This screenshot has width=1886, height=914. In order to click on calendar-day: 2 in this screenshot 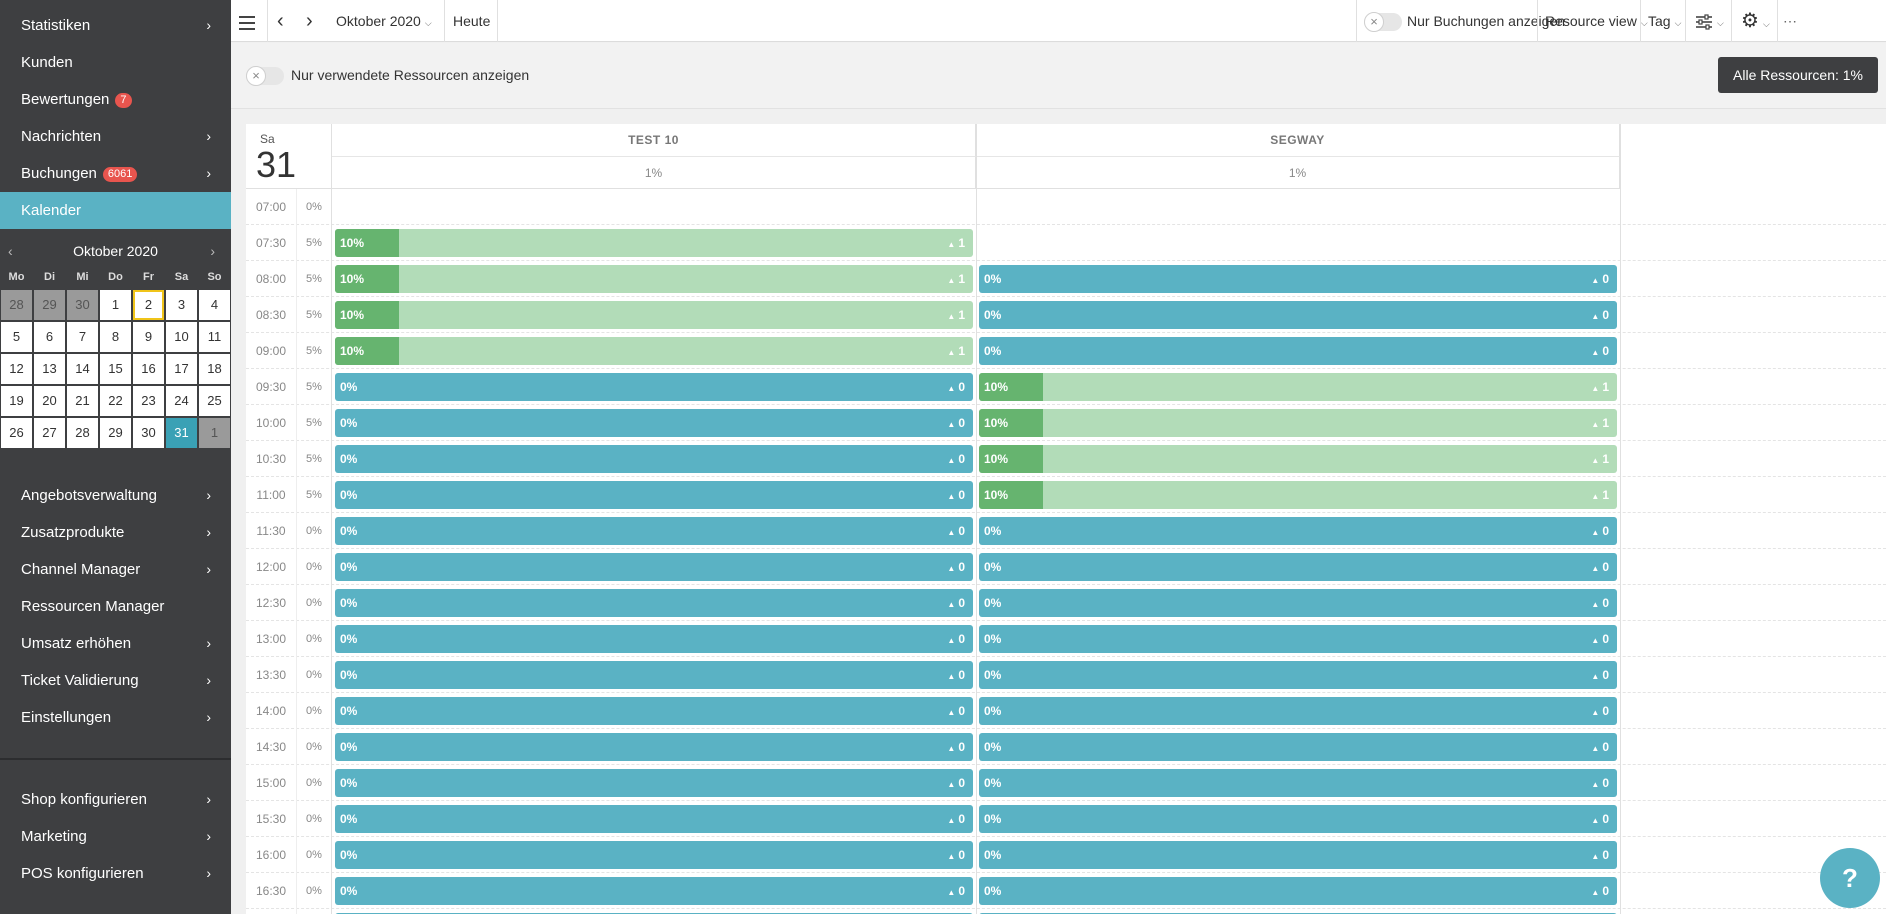, I will do `click(148, 305)`.